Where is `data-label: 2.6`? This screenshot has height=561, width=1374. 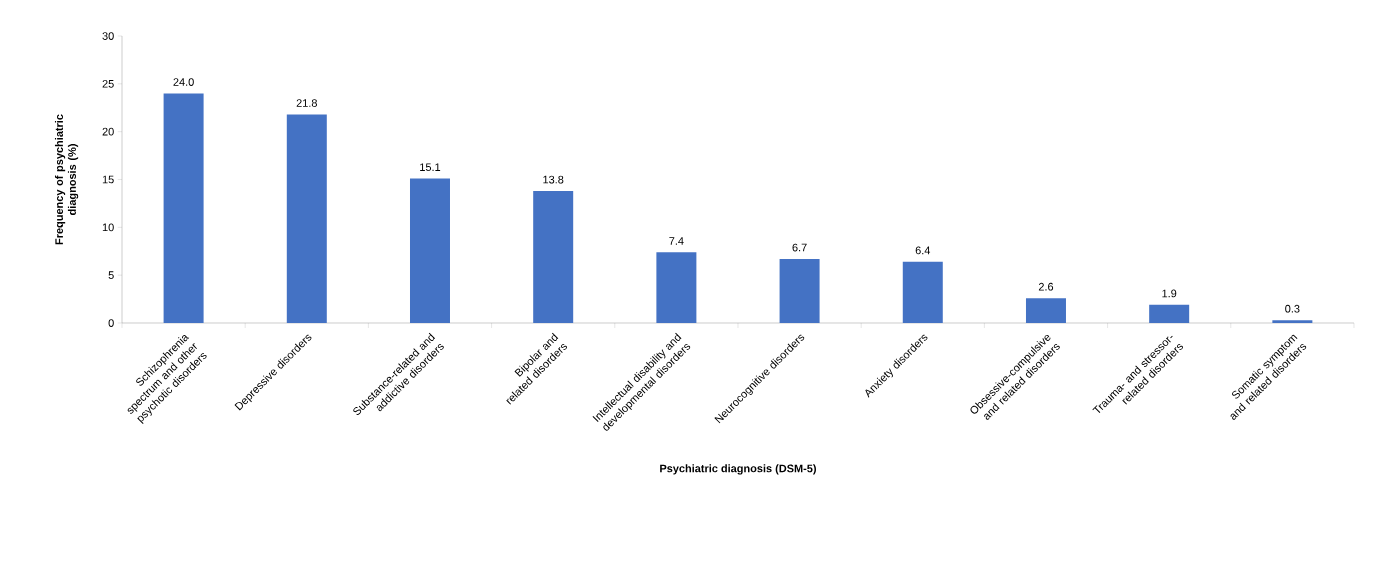 data-label: 2.6 is located at coordinates (1046, 286).